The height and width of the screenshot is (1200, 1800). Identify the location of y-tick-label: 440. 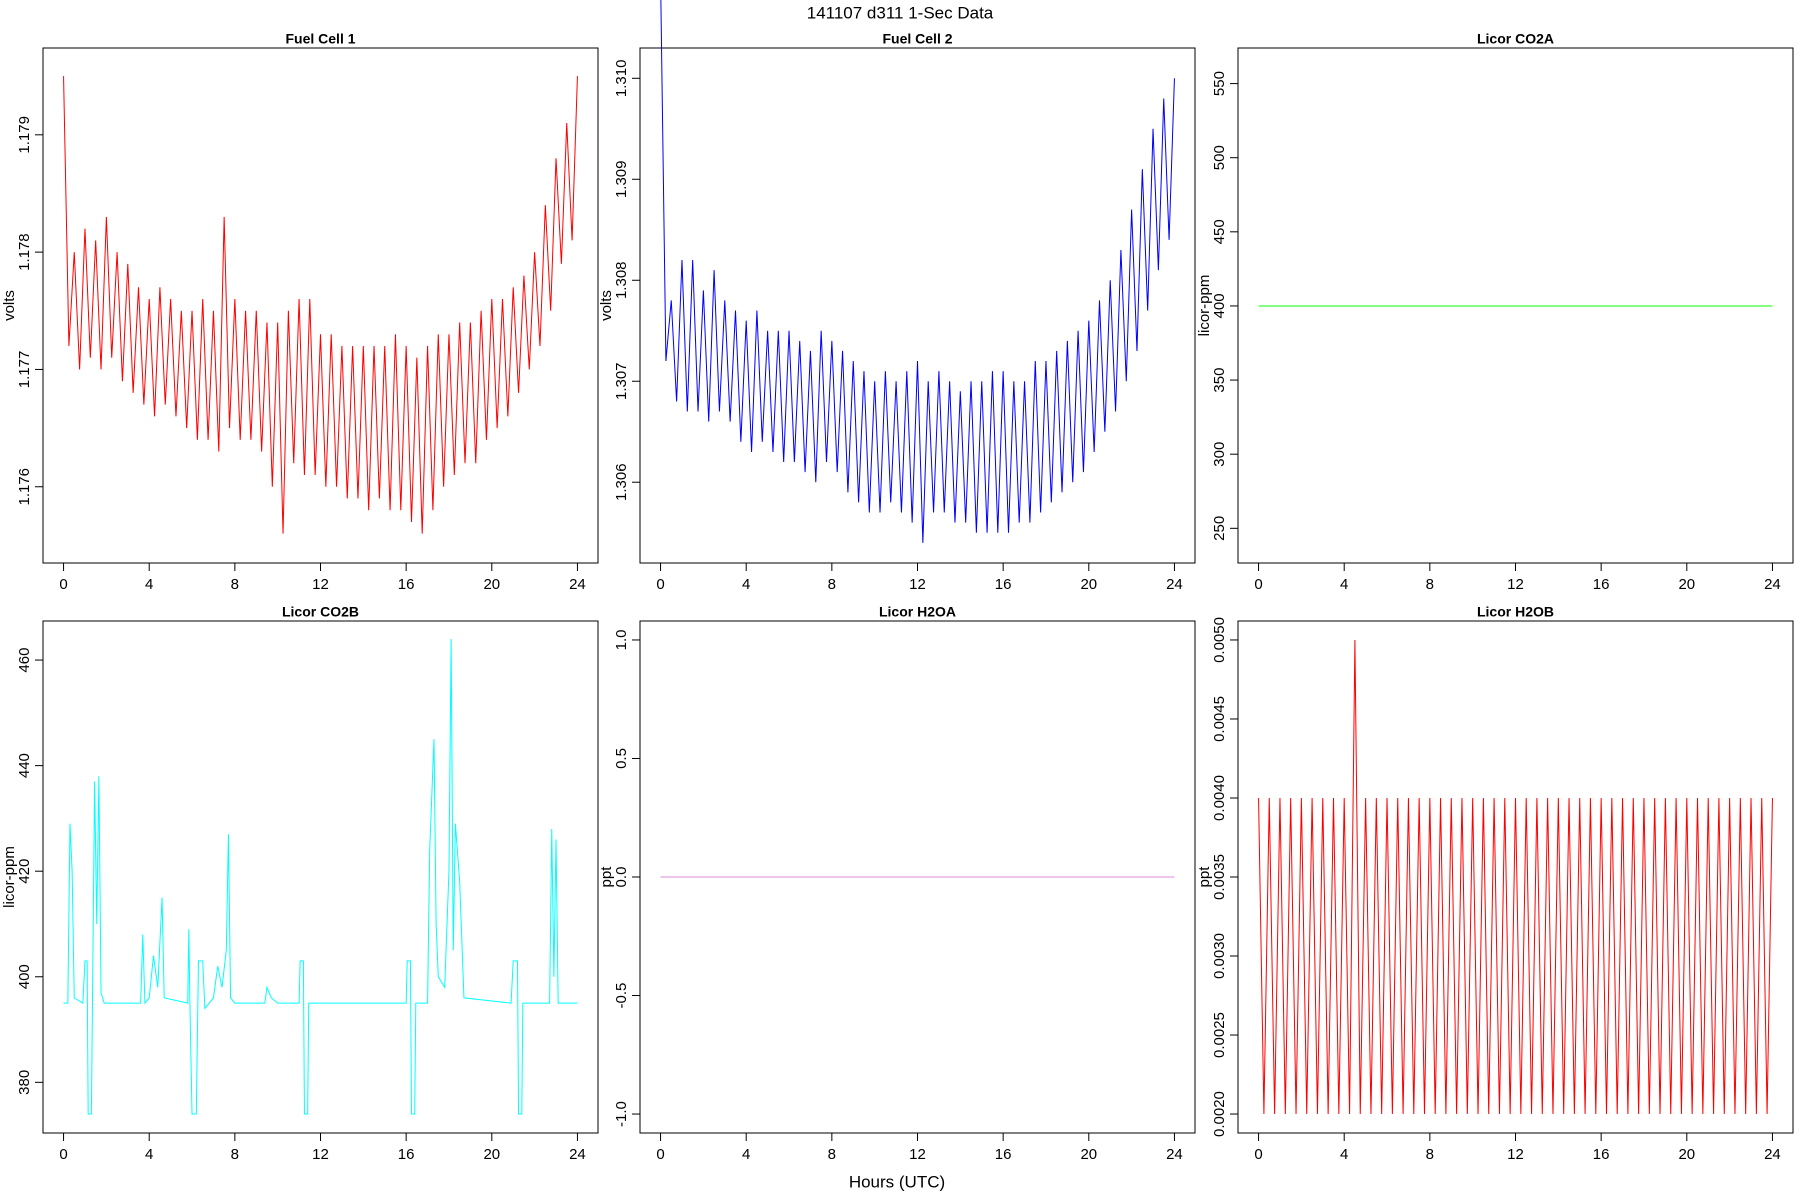
(24, 765).